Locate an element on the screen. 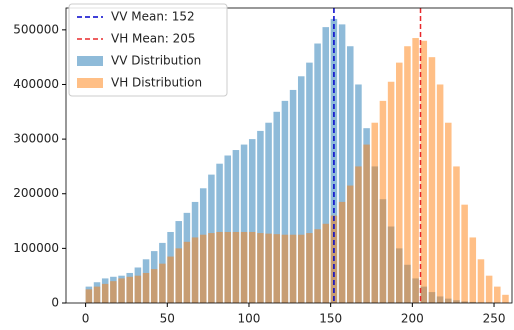 Image resolution: width=514 pixels, height=330 pixels. y-tick-label: 100000 is located at coordinates (36, 248).